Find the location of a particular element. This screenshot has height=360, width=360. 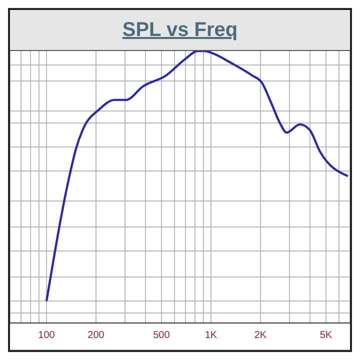

x-tick-label: 500 is located at coordinates (161, 336).